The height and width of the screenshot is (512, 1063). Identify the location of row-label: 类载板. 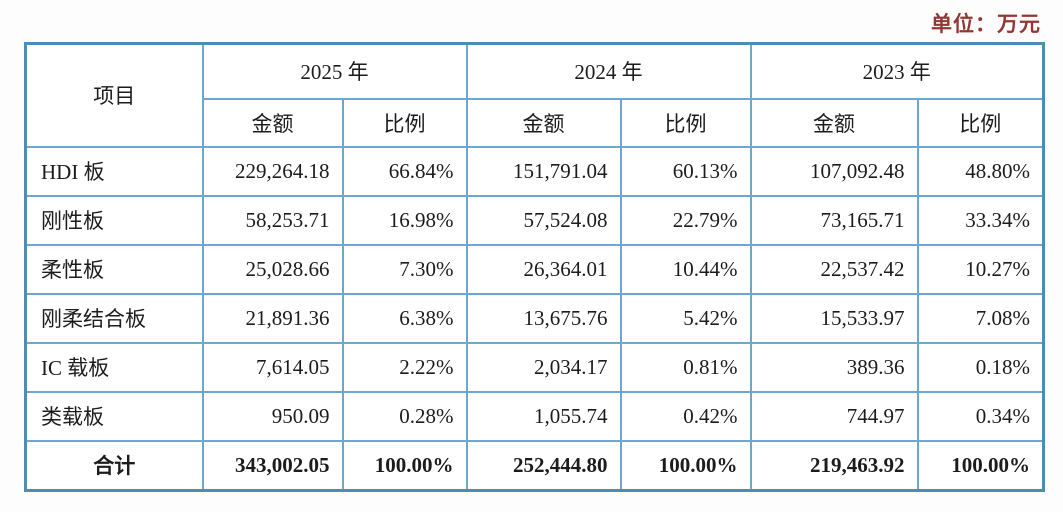
(114, 416).